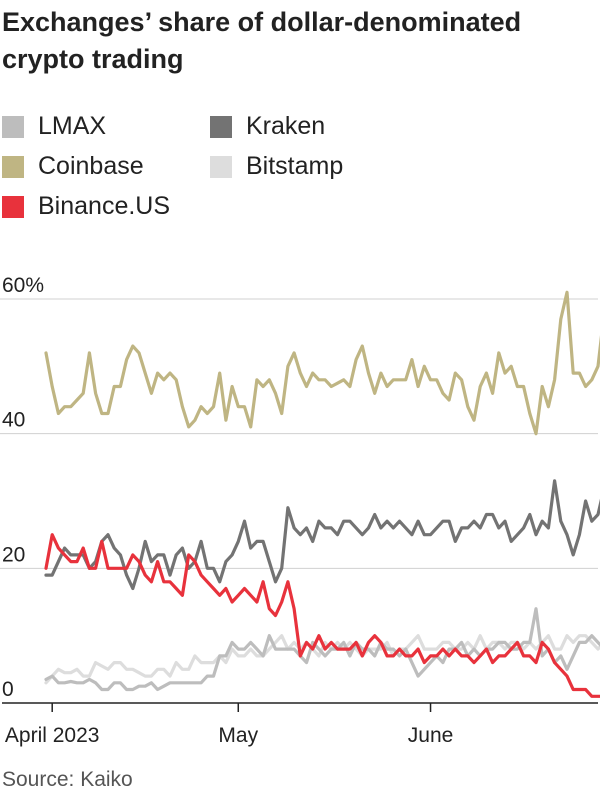 This screenshot has height=800, width=600. What do you see at coordinates (221, 126) in the screenshot?
I see `legend-swatch-kraken` at bounding box center [221, 126].